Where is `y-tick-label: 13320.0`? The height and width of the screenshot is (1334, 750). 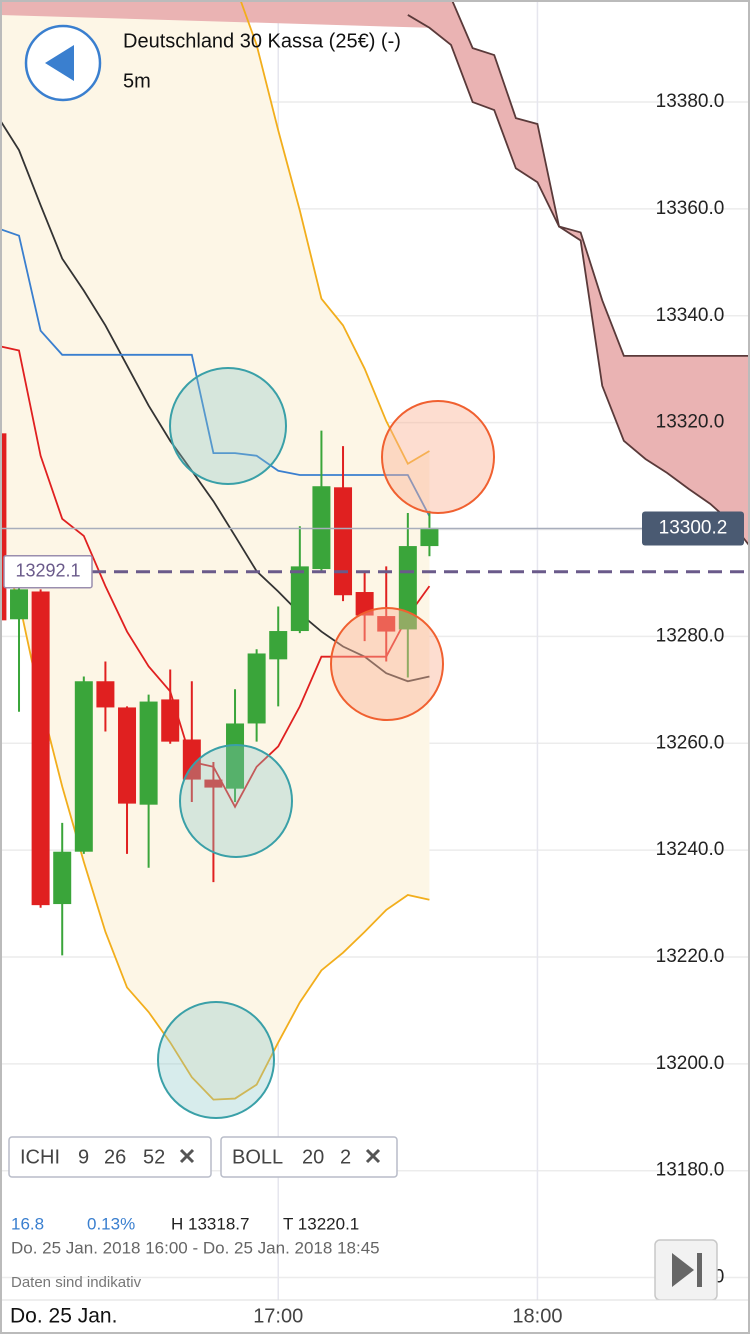 y-tick-label: 13320.0 is located at coordinates (690, 422).